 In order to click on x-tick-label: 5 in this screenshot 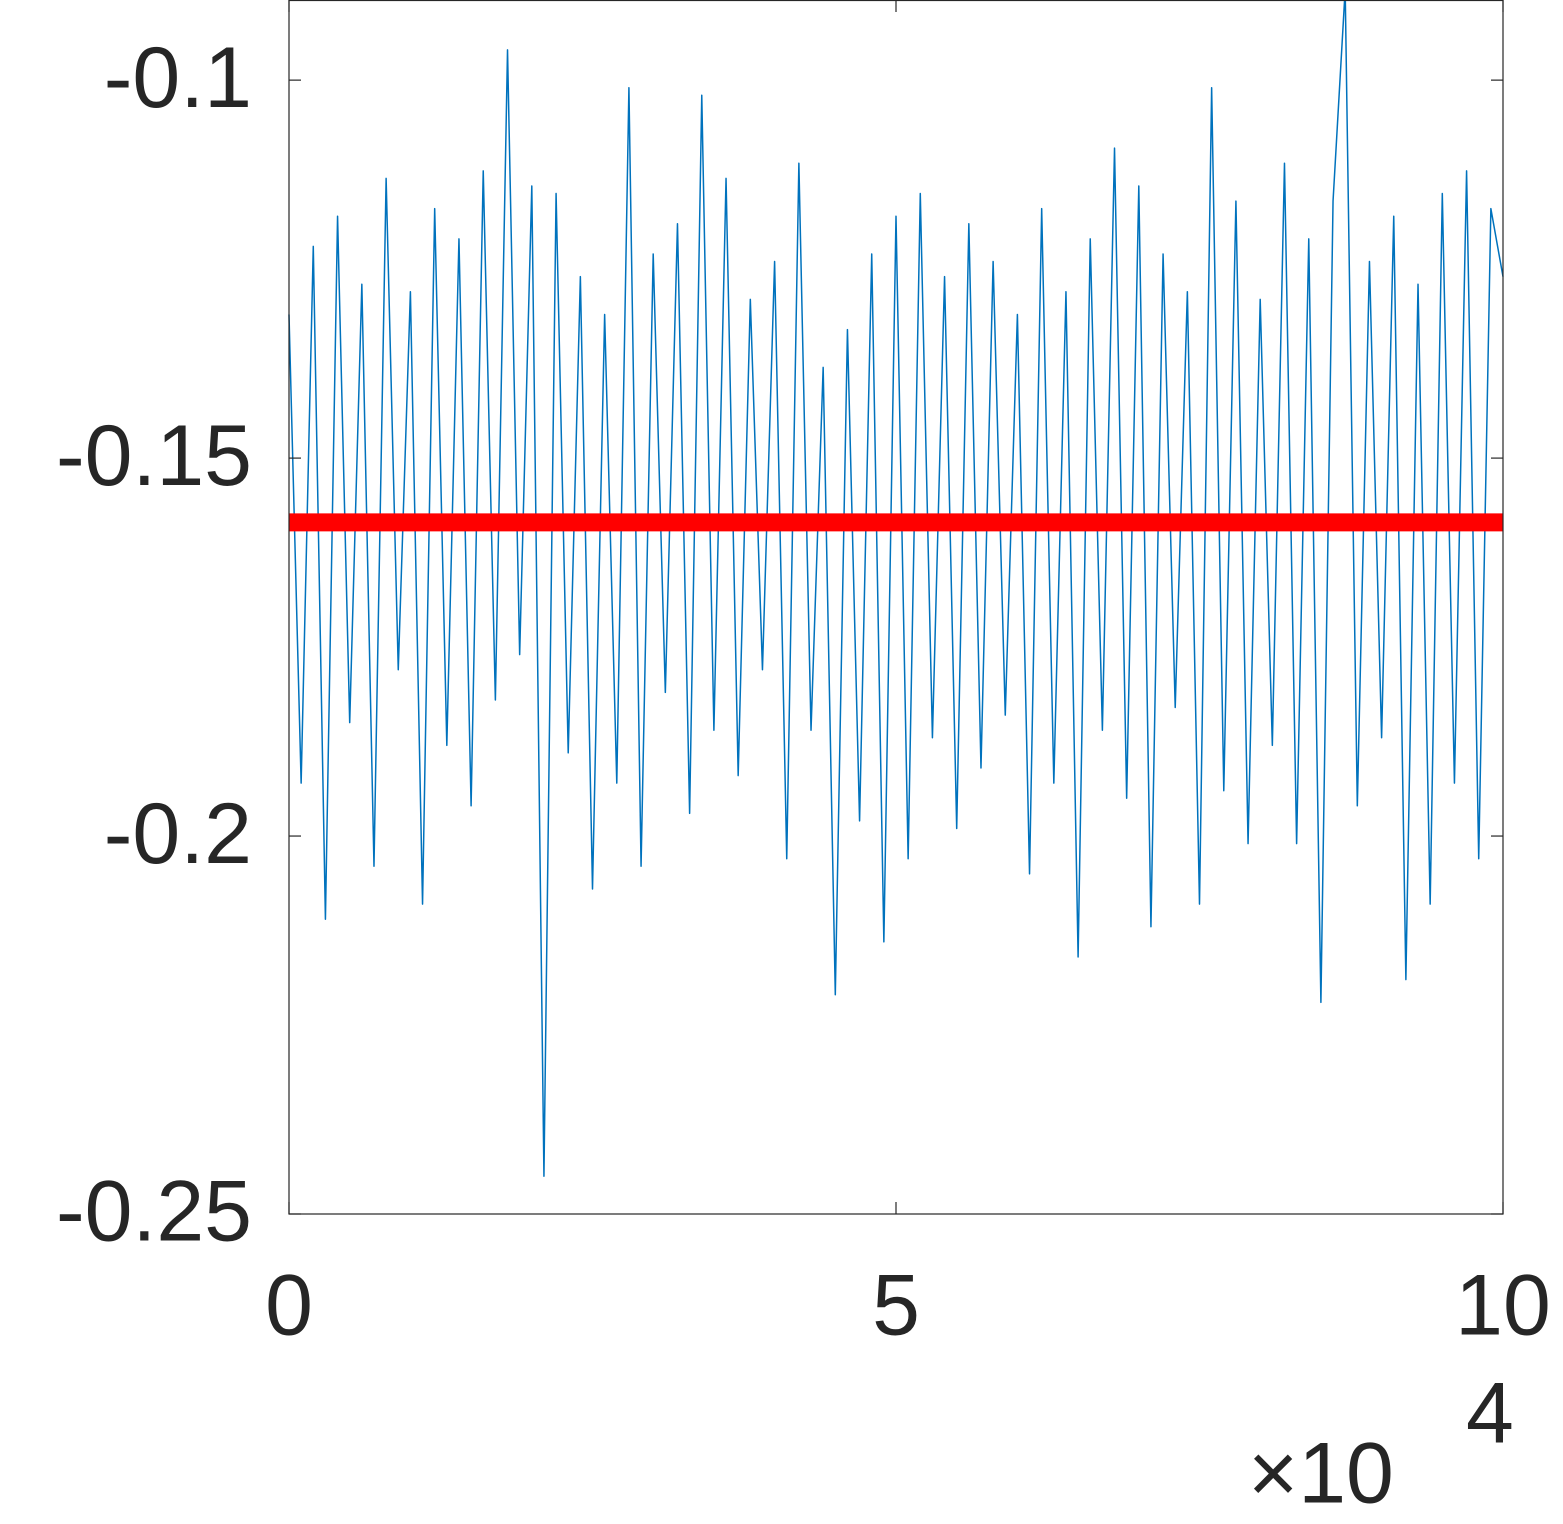, I will do `click(896, 1306)`.